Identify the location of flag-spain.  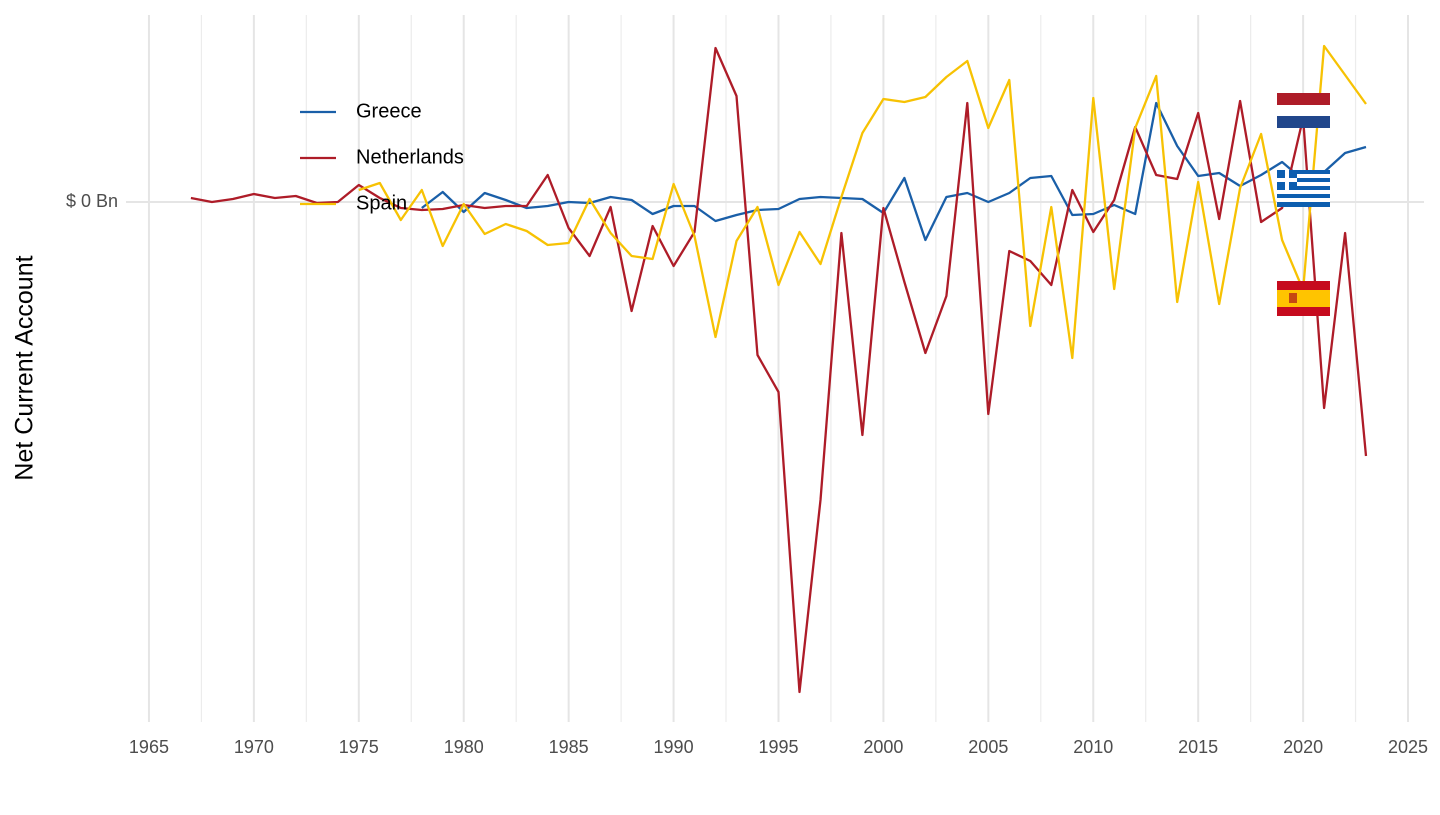
(1303, 298).